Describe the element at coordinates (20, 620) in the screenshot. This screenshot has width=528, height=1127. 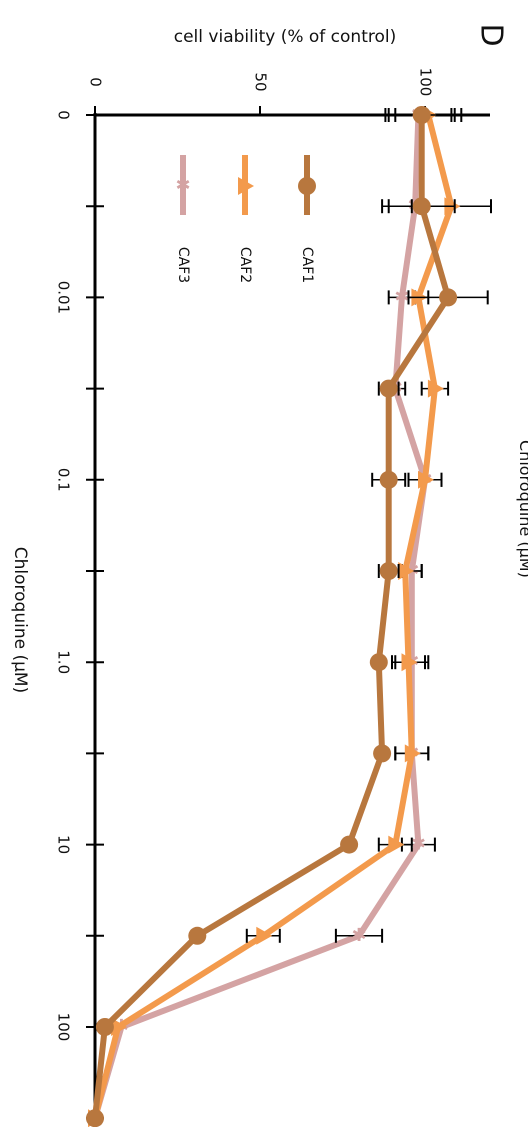
I see `x-axis-title: Chloroquine (µM)` at that location.